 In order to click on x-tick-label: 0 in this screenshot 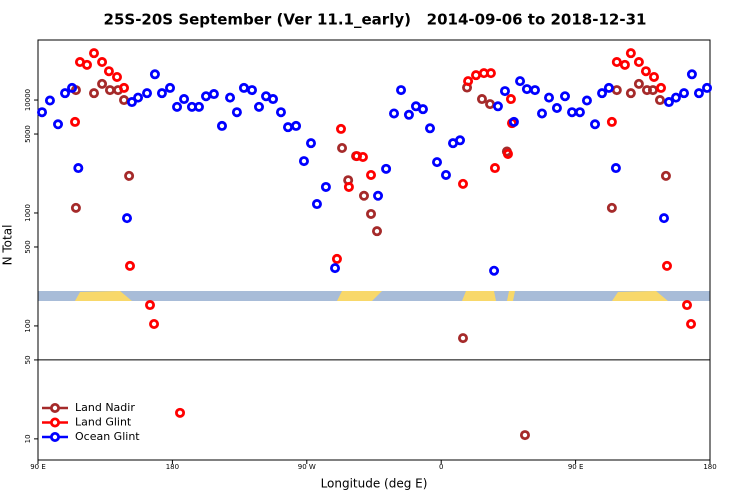, I will do `click(441, 467)`.